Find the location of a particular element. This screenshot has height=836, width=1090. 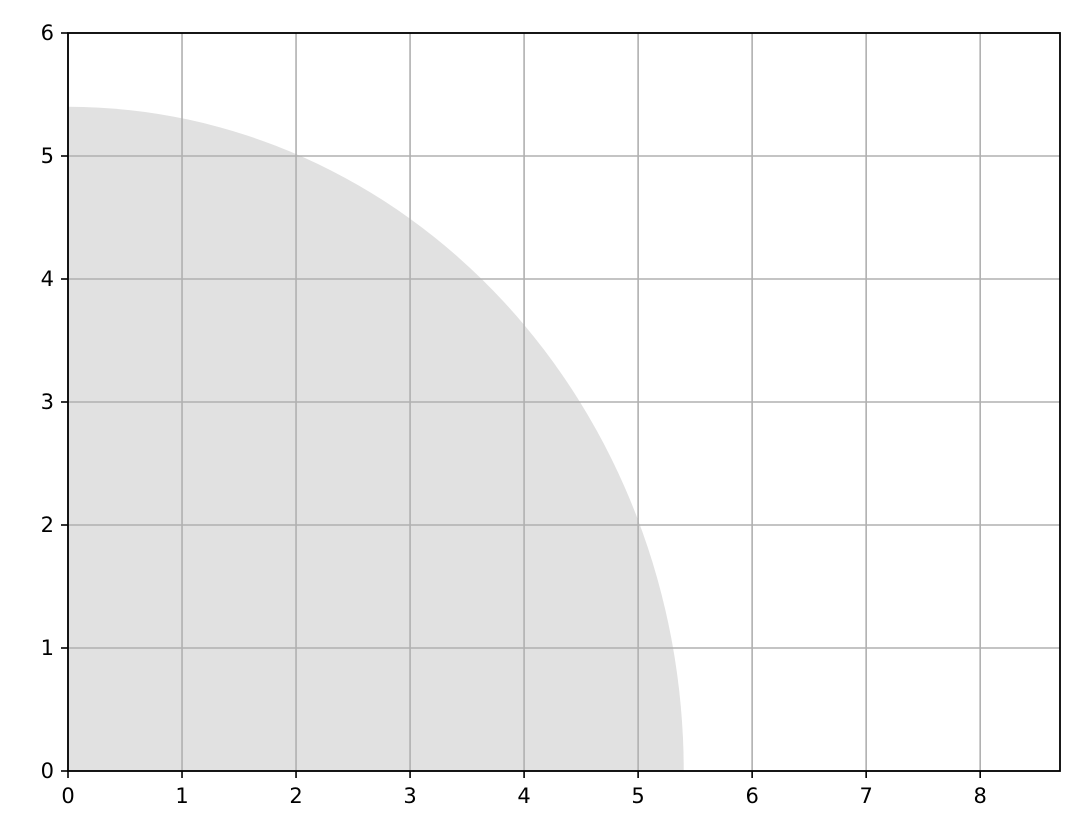

y-tick-label: 0 is located at coordinates (47, 771).